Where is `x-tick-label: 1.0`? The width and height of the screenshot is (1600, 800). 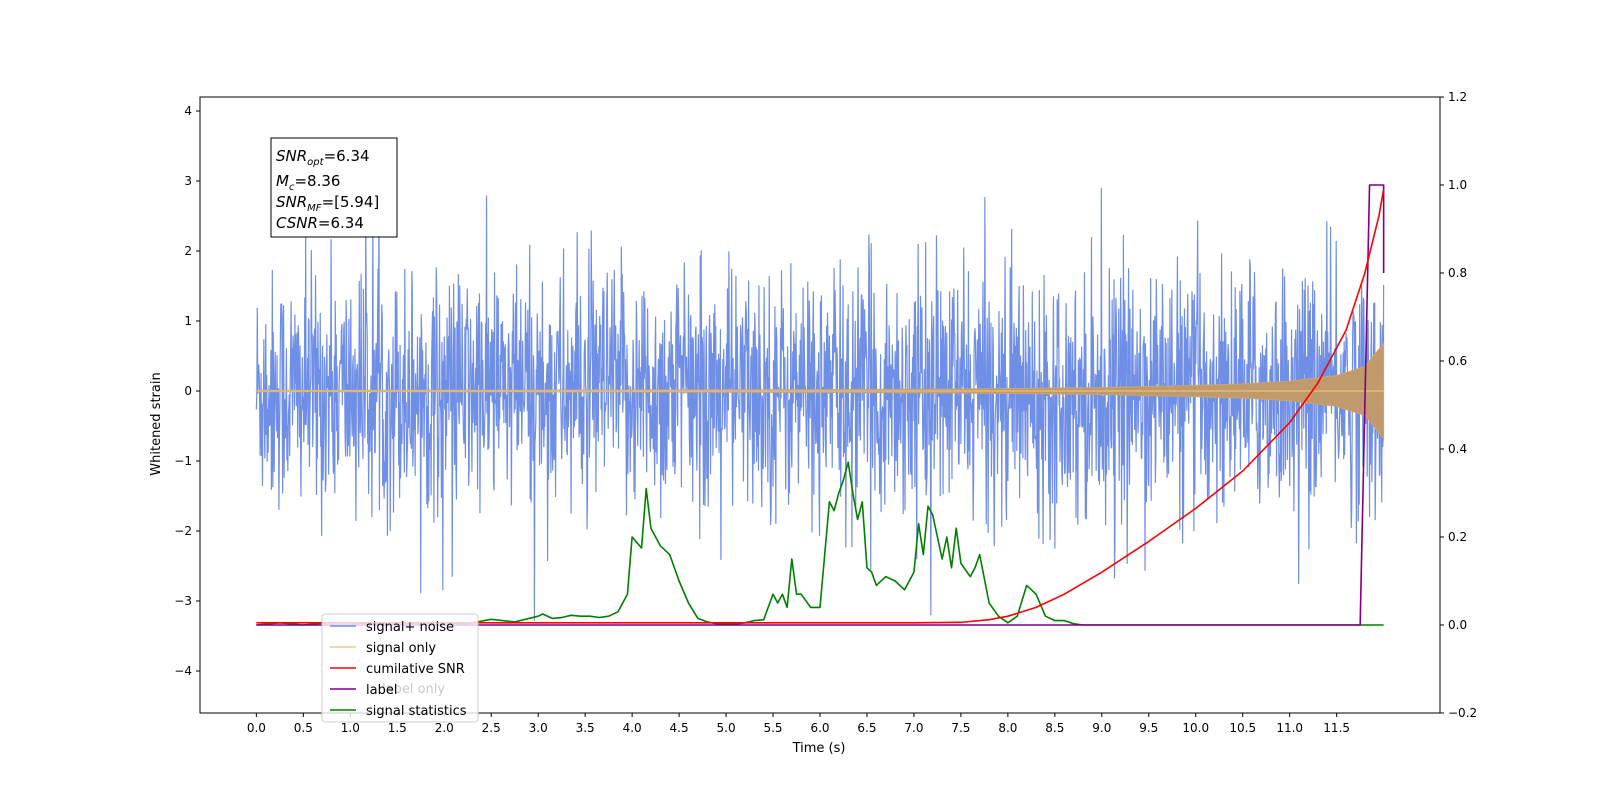 x-tick-label: 1.0 is located at coordinates (350, 728).